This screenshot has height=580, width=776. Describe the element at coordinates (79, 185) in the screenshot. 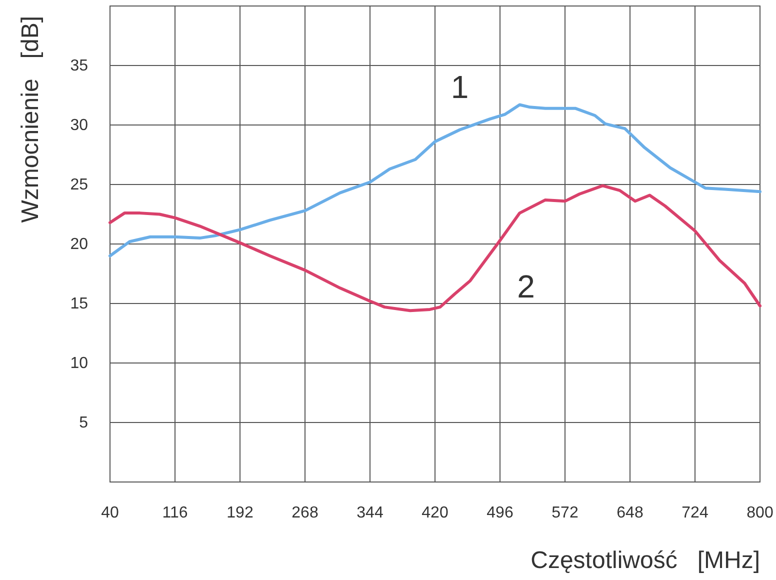

I see `y-tick-label: 25` at that location.